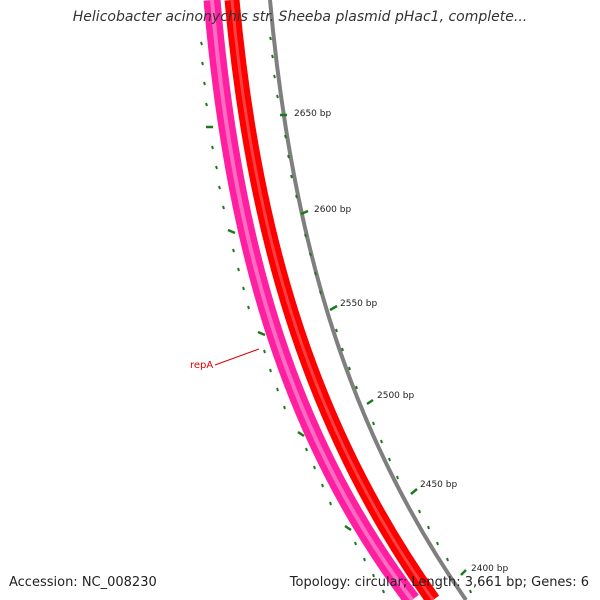 The image size is (600, 600). What do you see at coordinates (312, 114) in the screenshot?
I see `tick-label-2650: 2650 bp` at bounding box center [312, 114].